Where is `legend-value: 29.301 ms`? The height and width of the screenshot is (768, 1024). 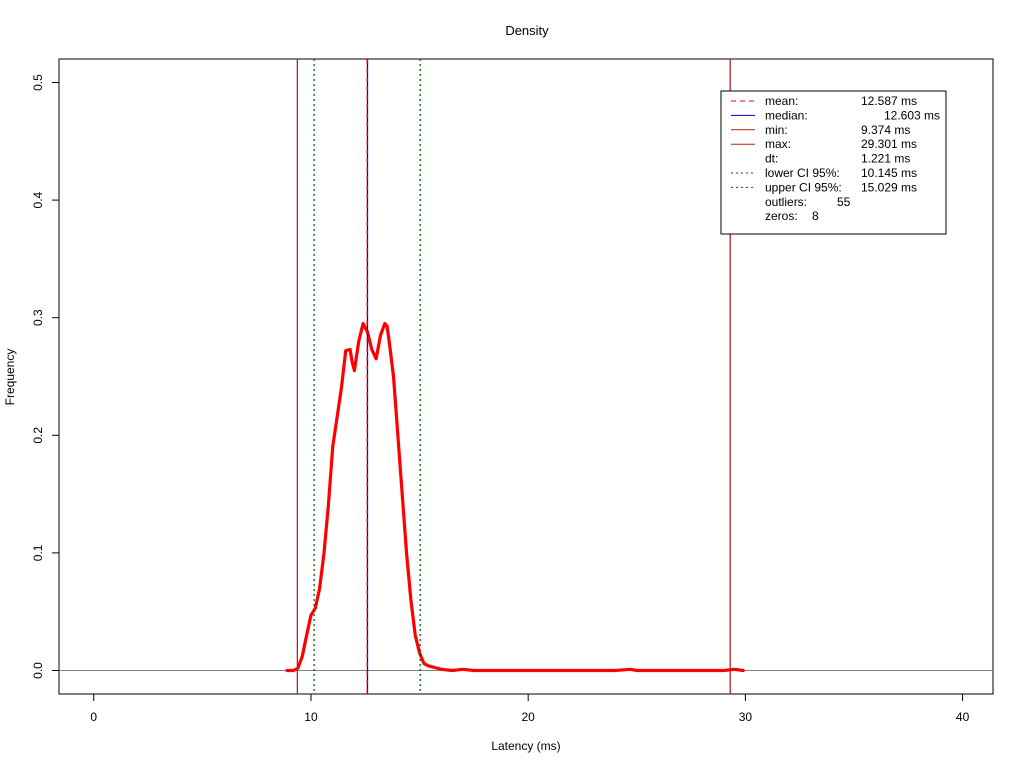
legend-value: 29.301 ms is located at coordinates (889, 144).